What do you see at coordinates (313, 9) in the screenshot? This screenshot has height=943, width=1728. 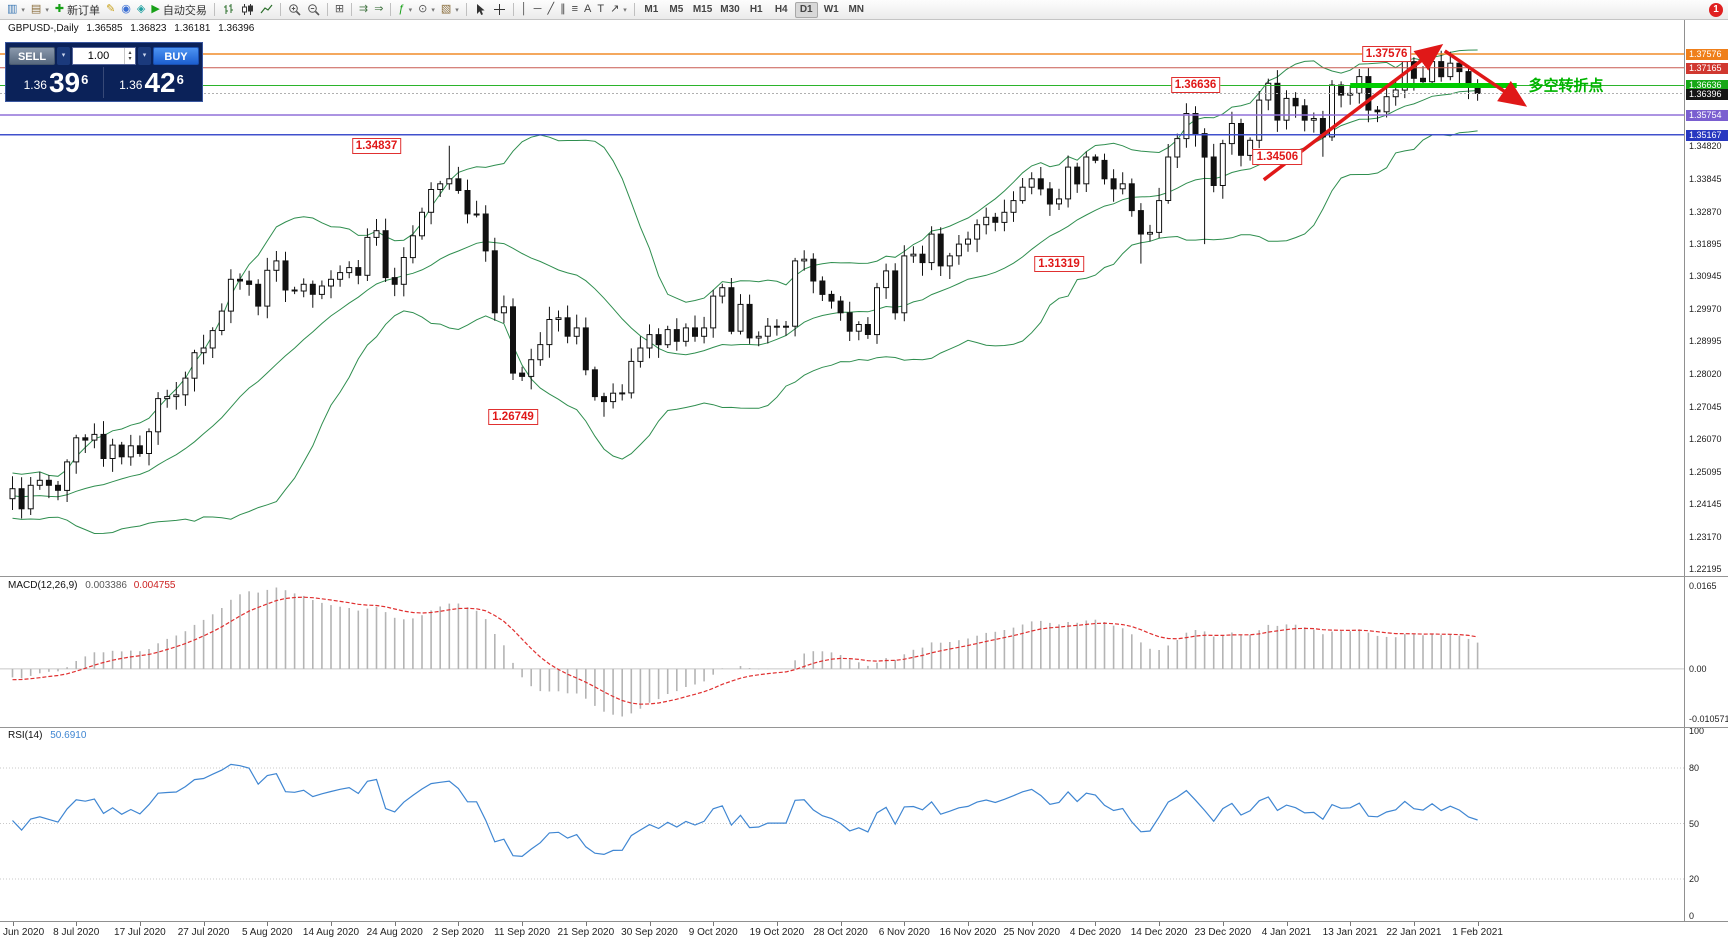 I see `zoom-out-icon` at bounding box center [313, 9].